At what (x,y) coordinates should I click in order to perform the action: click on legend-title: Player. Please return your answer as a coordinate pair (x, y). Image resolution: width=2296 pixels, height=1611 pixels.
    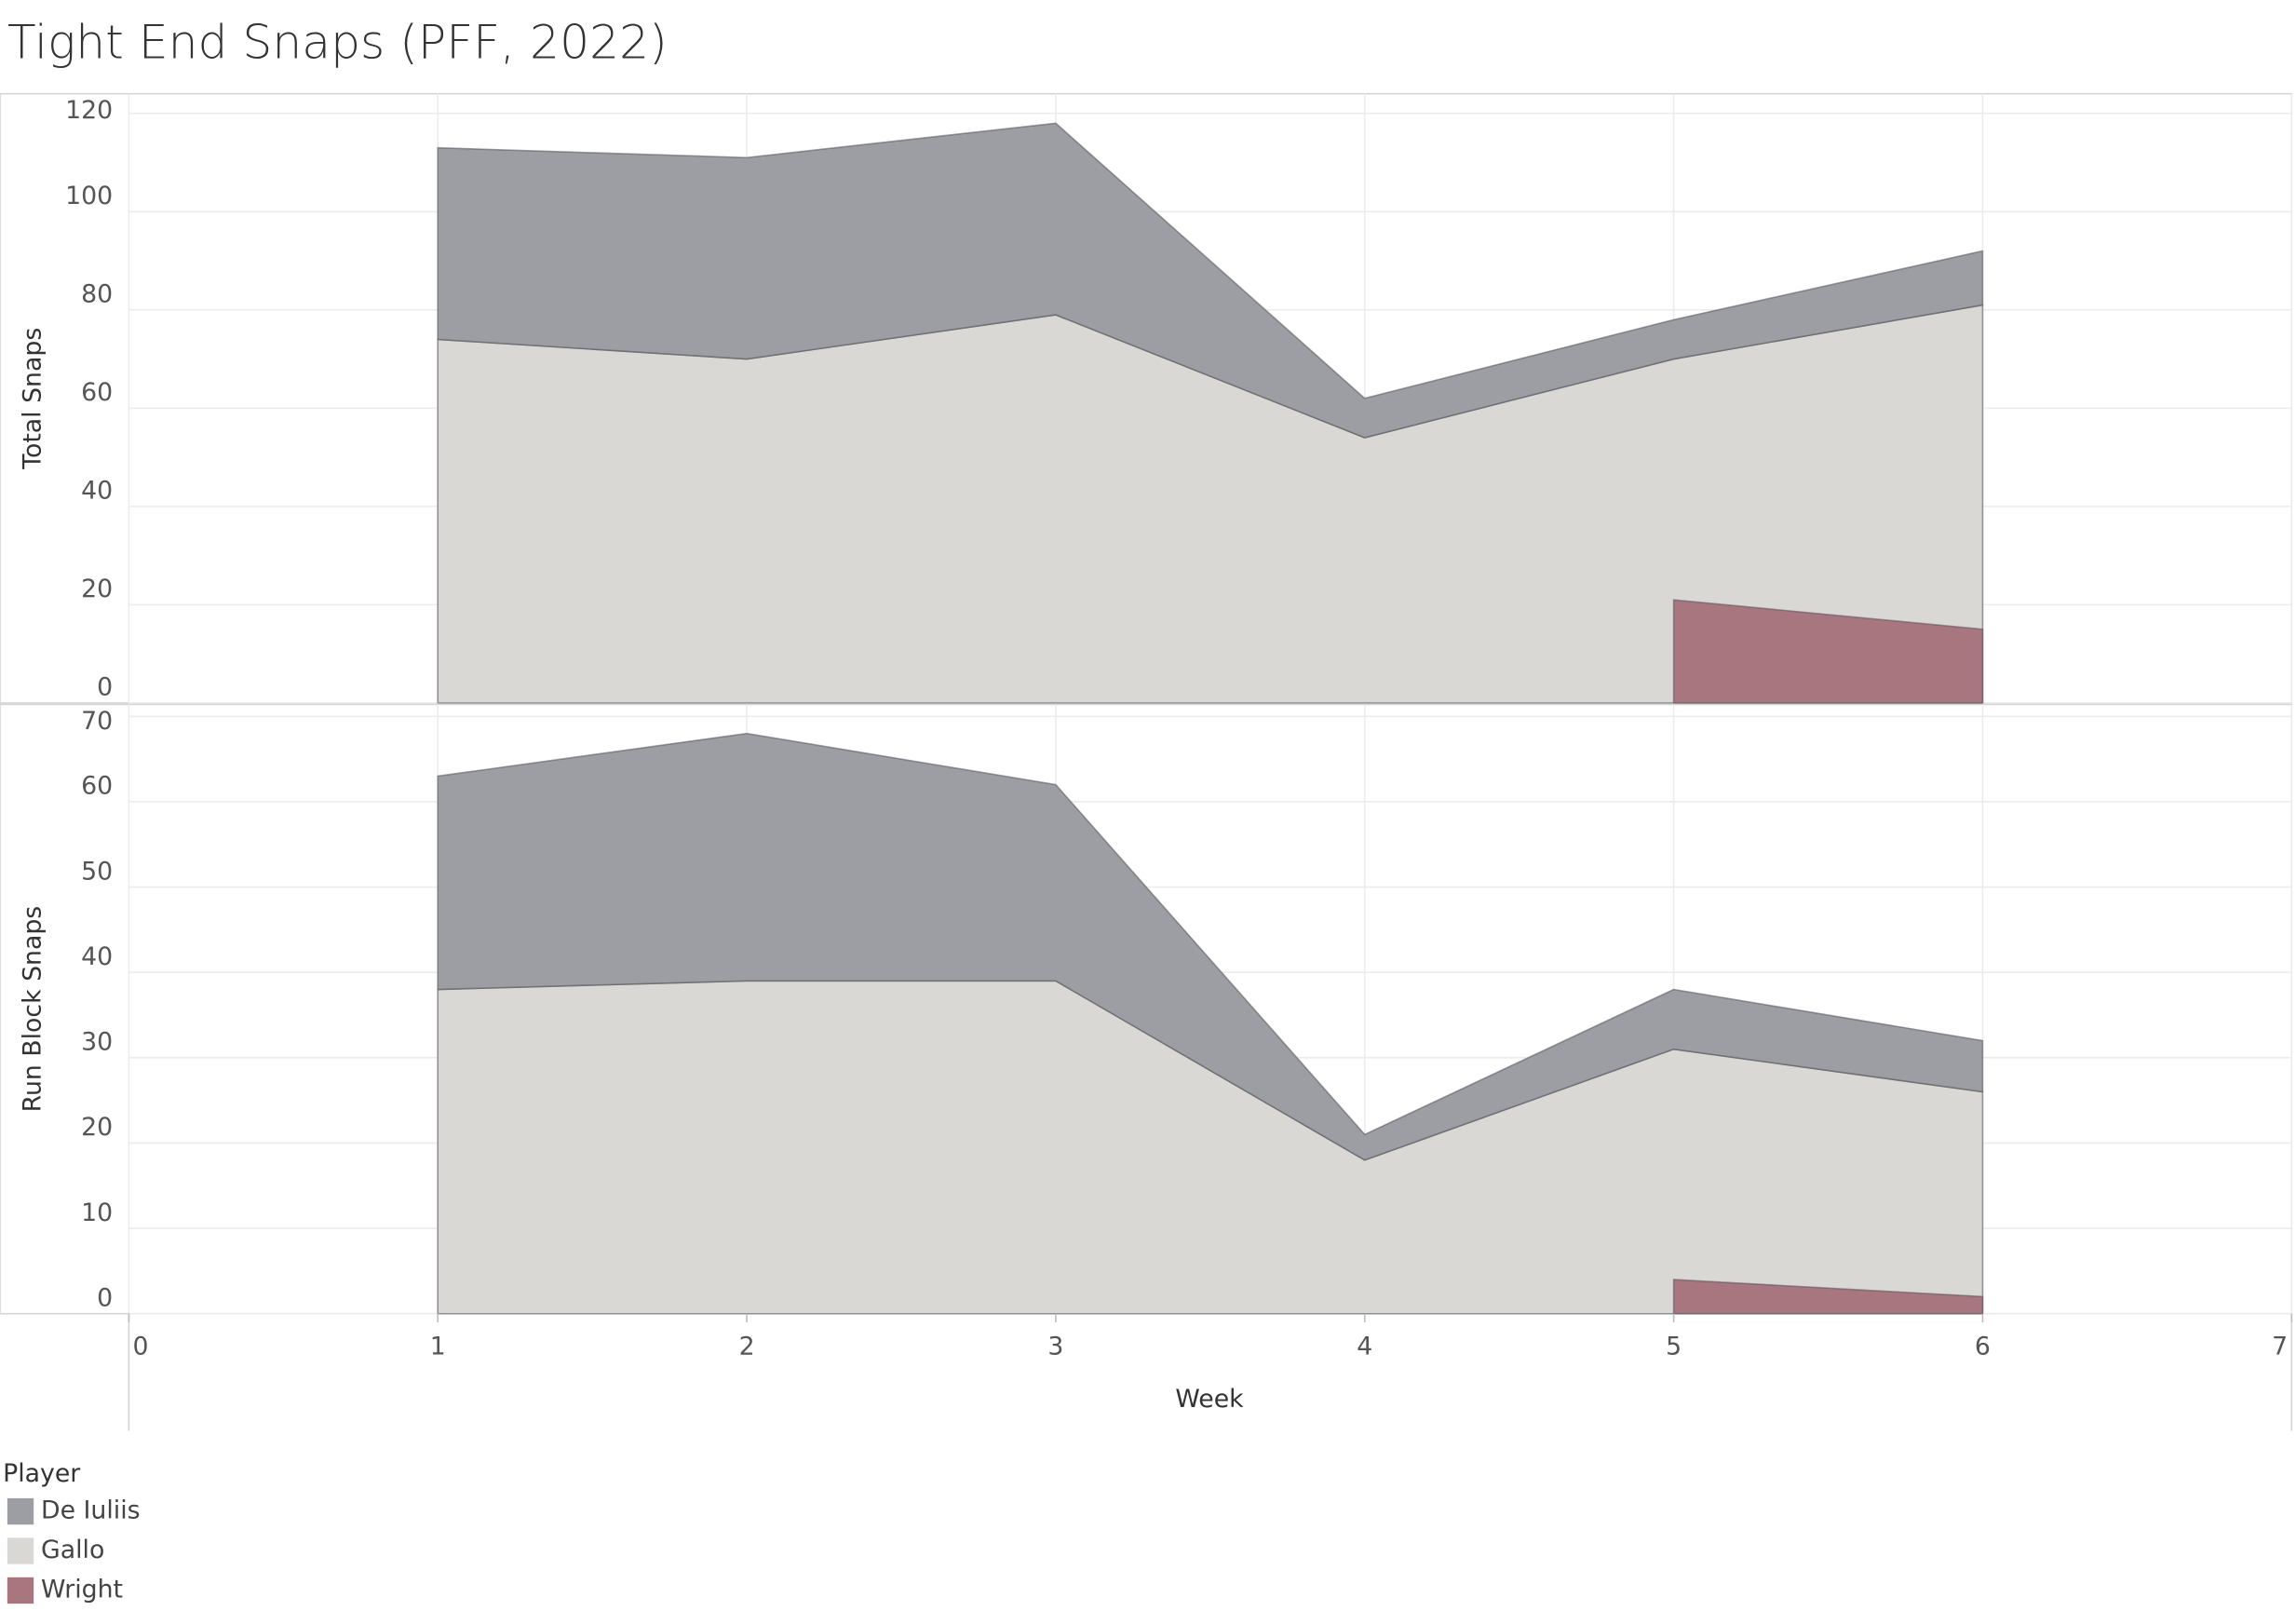
    Looking at the image, I should click on (42, 1474).